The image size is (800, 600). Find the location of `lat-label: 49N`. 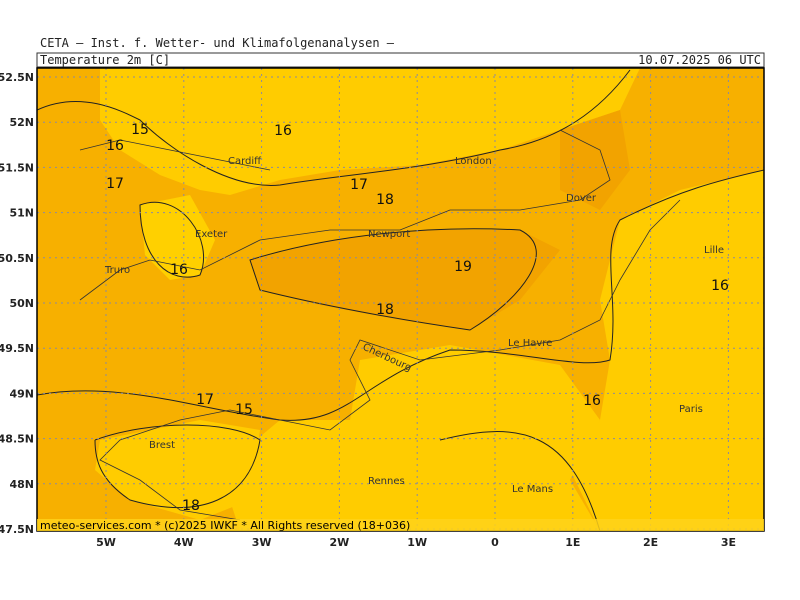

lat-label: 49N is located at coordinates (21, 393).